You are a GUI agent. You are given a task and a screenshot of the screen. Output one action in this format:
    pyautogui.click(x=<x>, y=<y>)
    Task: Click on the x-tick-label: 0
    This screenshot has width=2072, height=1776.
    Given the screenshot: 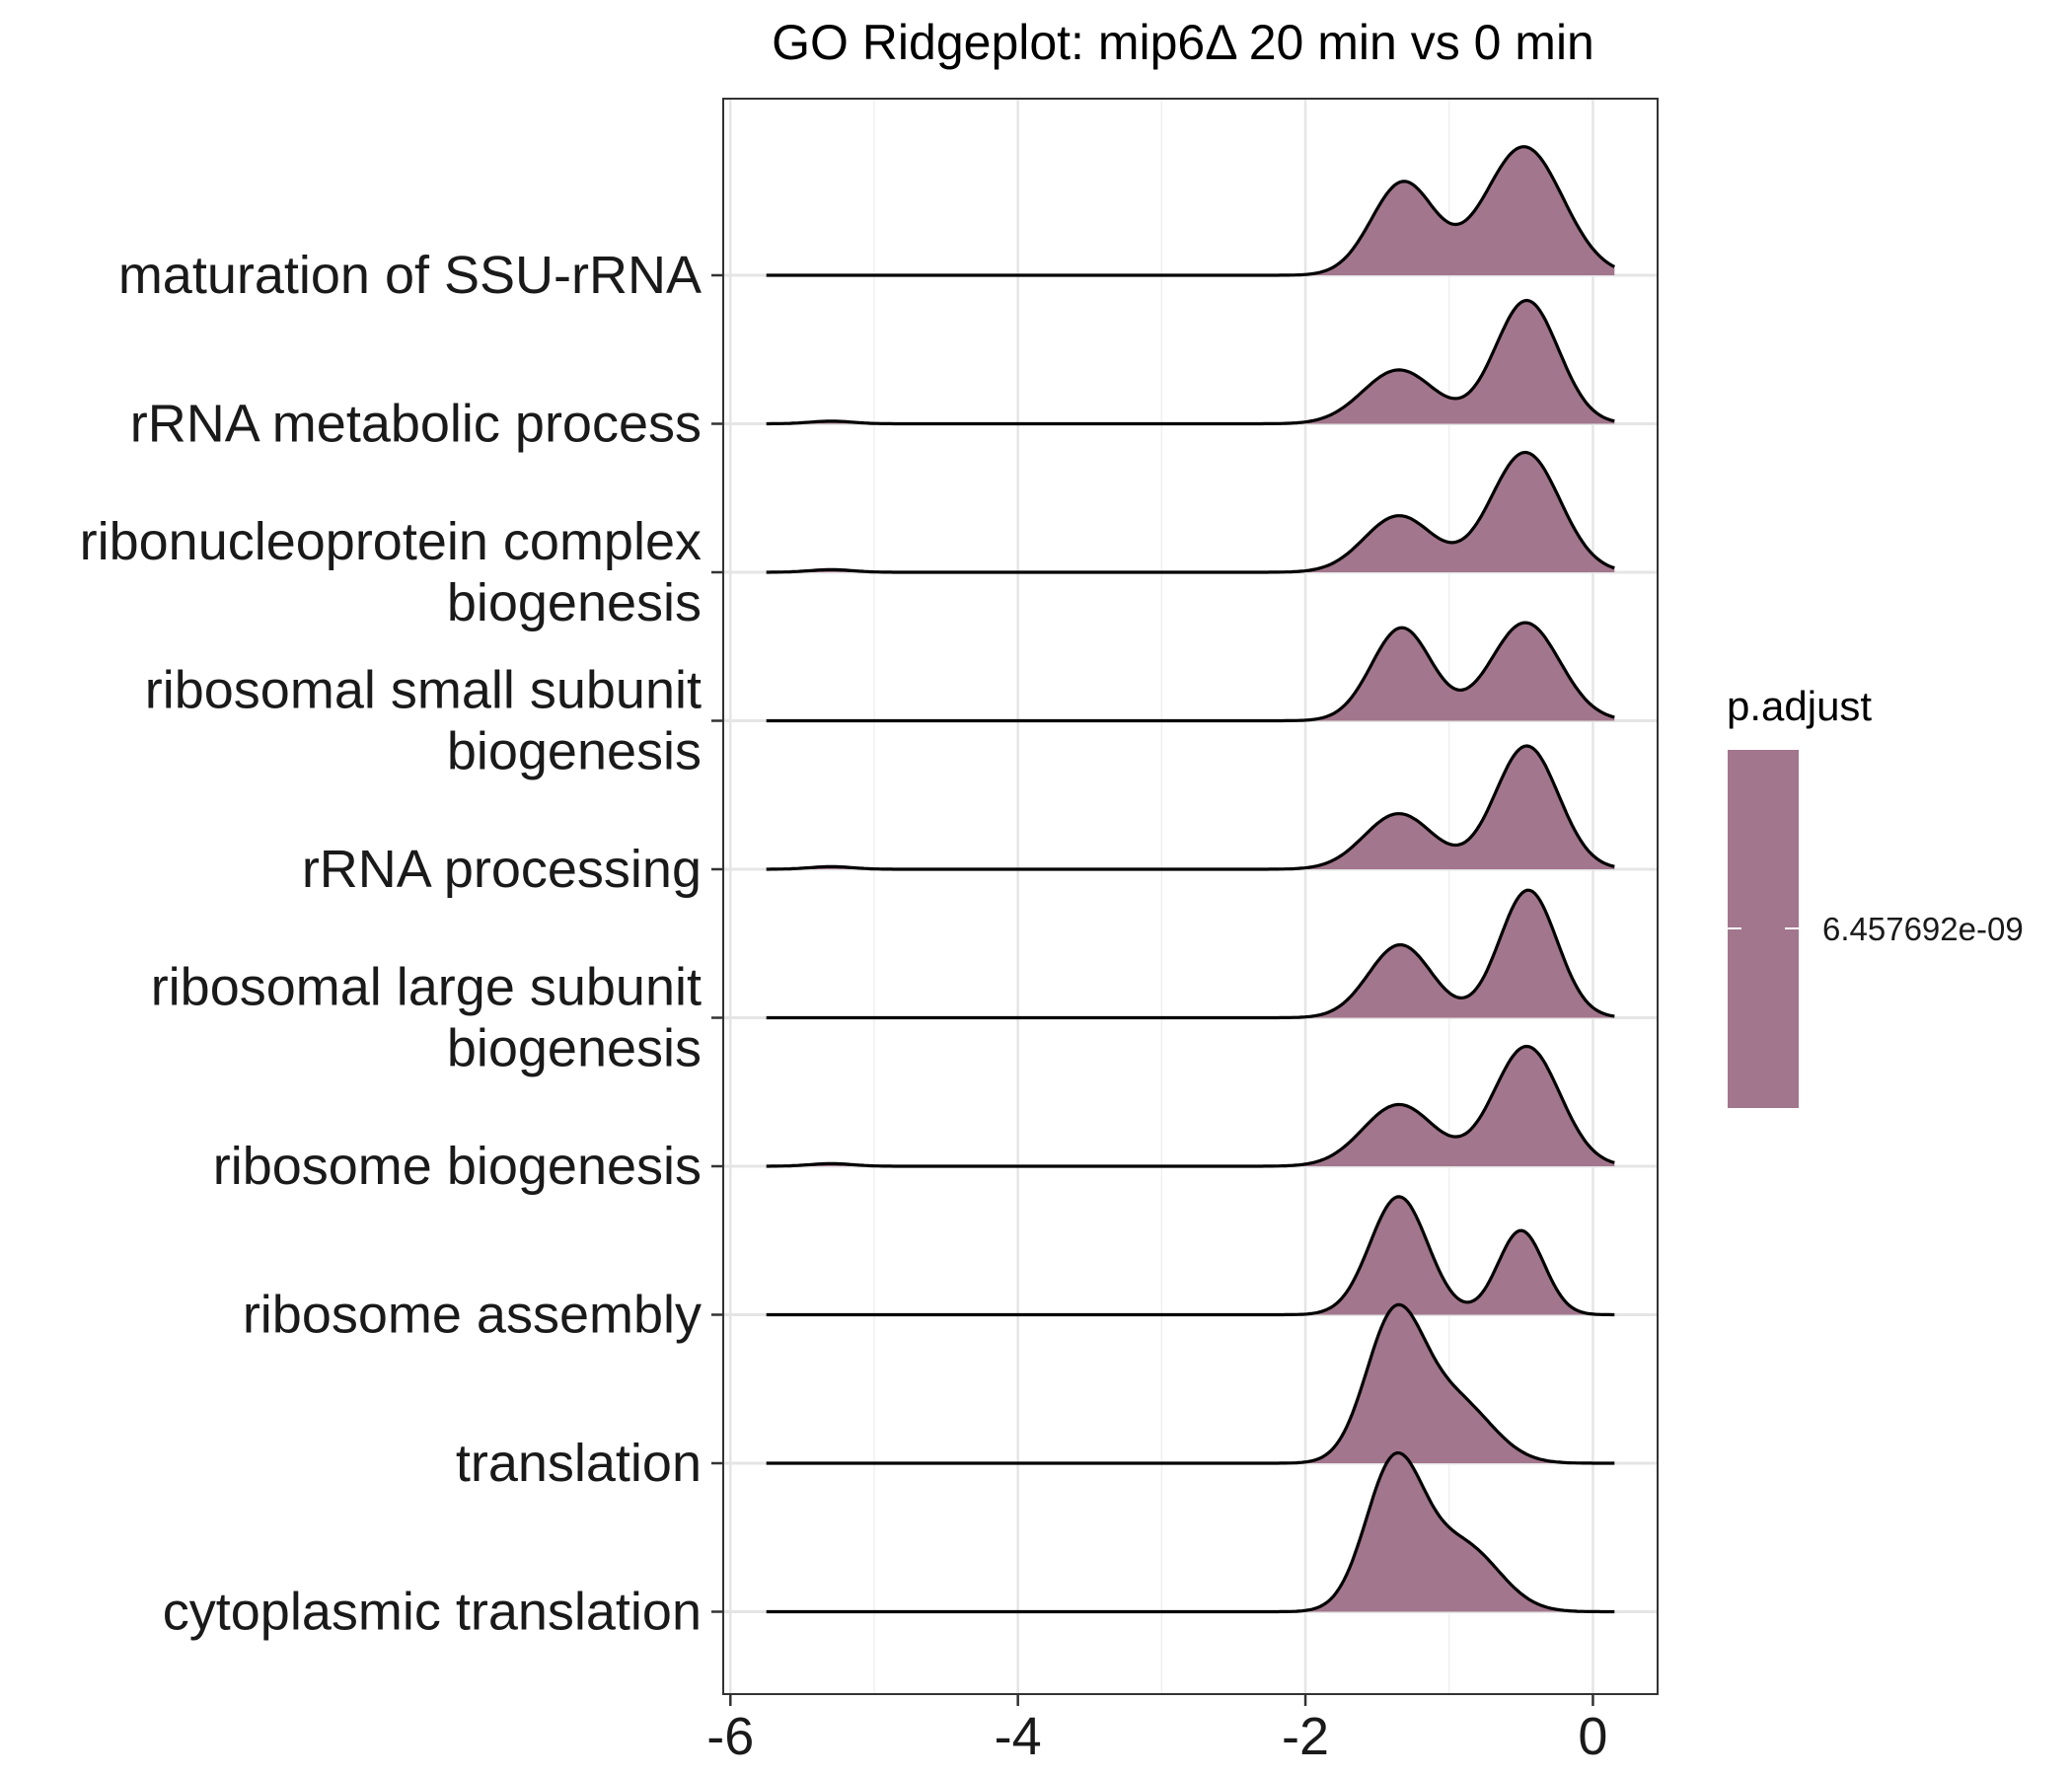 What is the action you would take?
    pyautogui.click(x=1593, y=1736)
    